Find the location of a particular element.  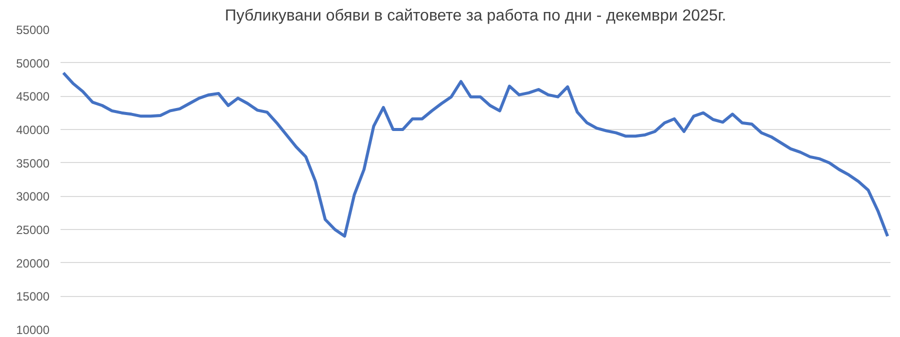

y-tick-label: 20000 is located at coordinates (33, 263).